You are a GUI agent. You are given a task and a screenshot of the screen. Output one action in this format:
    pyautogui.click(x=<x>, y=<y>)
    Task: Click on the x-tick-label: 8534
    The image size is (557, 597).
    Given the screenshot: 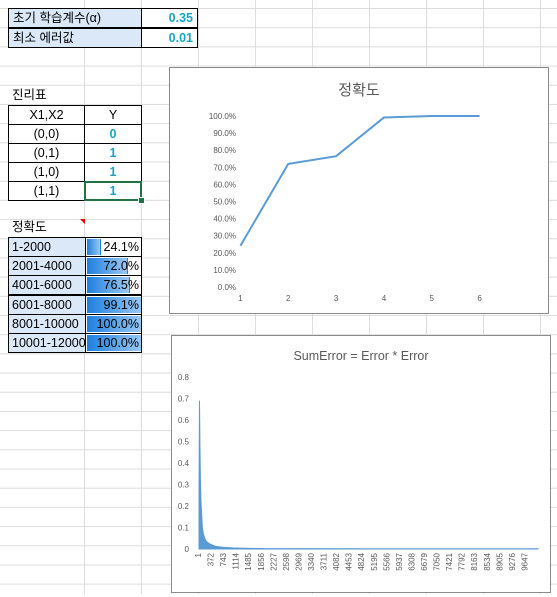 What is the action you would take?
    pyautogui.click(x=487, y=561)
    